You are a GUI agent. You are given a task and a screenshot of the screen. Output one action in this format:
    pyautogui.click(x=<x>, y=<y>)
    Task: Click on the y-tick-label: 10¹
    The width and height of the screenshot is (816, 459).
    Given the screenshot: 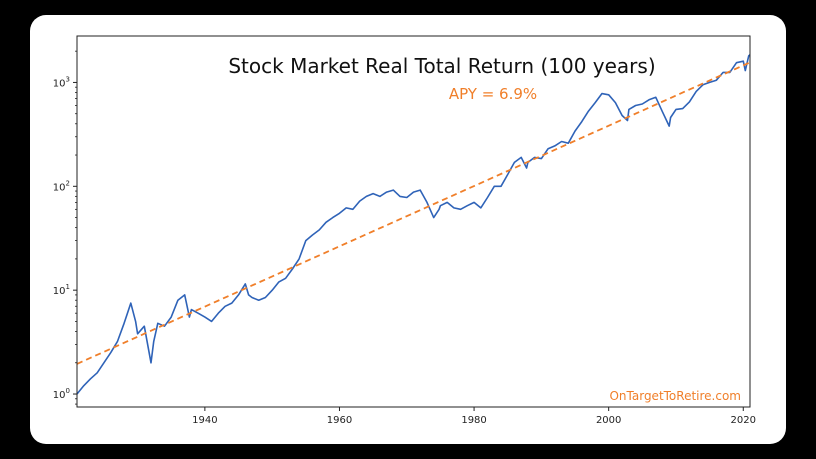 What is the action you would take?
    pyautogui.click(x=61, y=290)
    